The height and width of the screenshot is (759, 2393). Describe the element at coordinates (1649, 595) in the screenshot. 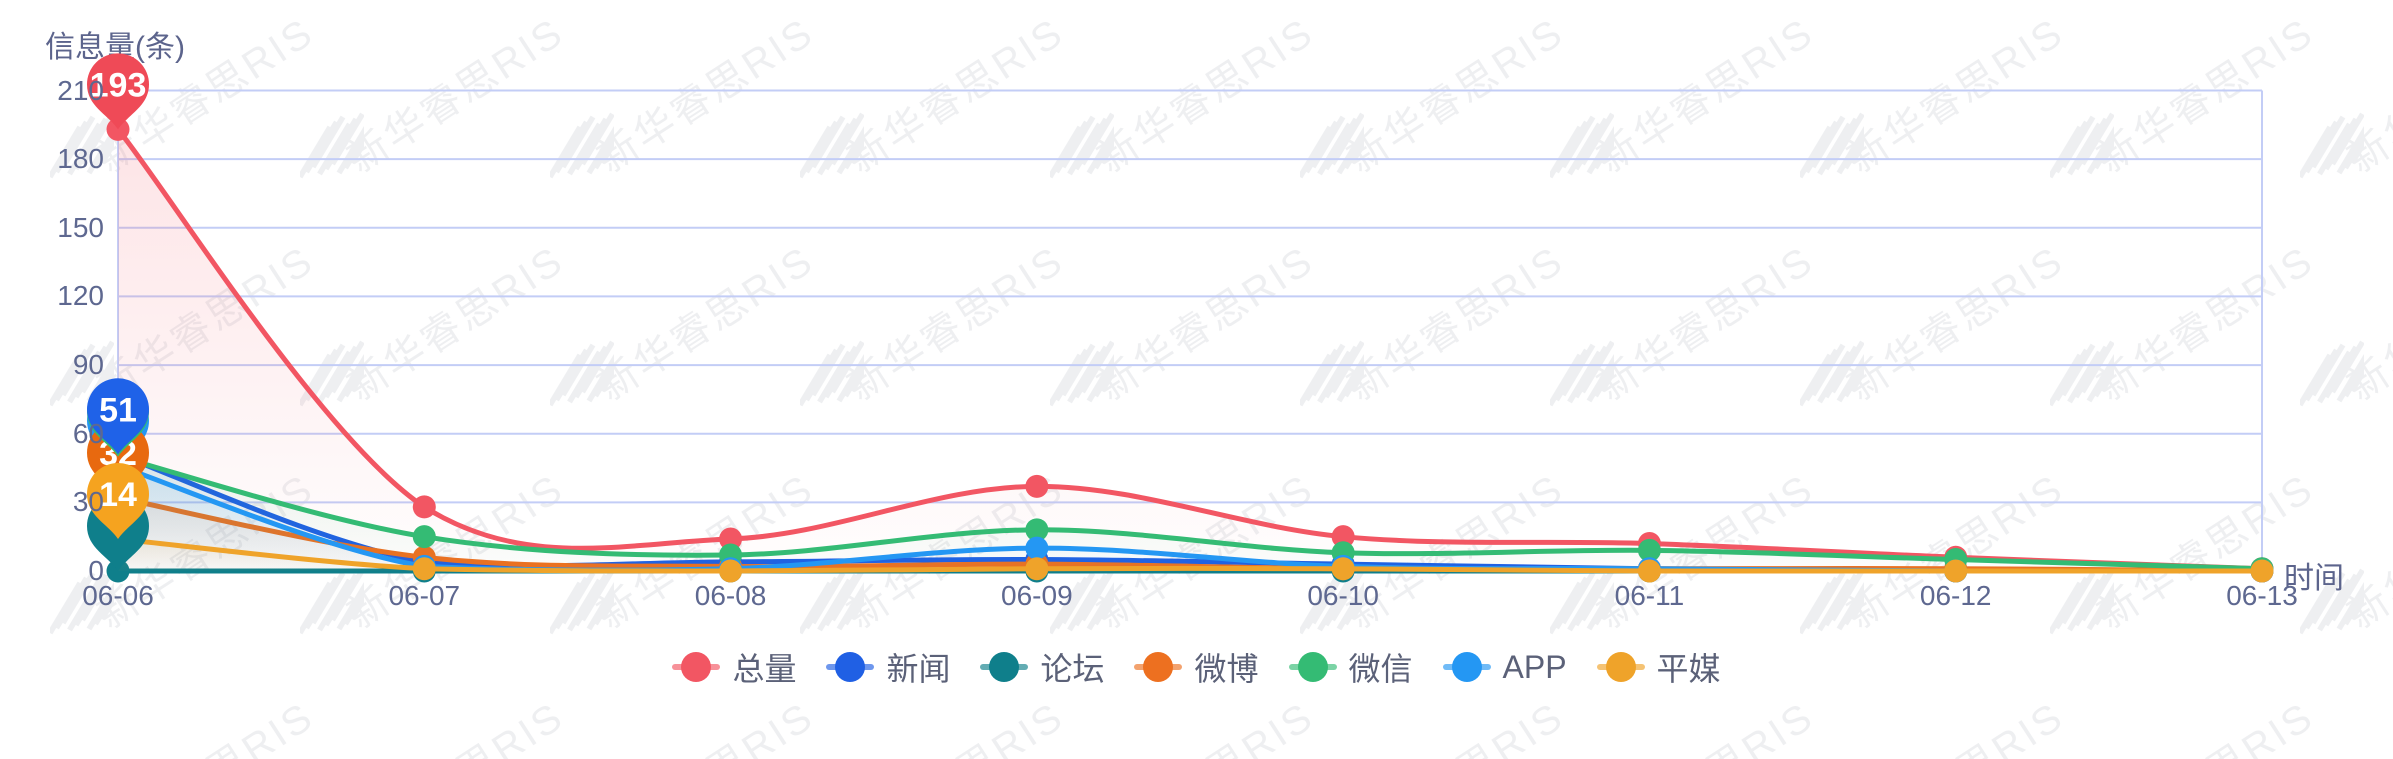

I see `x-tick-label: 06-11` at that location.